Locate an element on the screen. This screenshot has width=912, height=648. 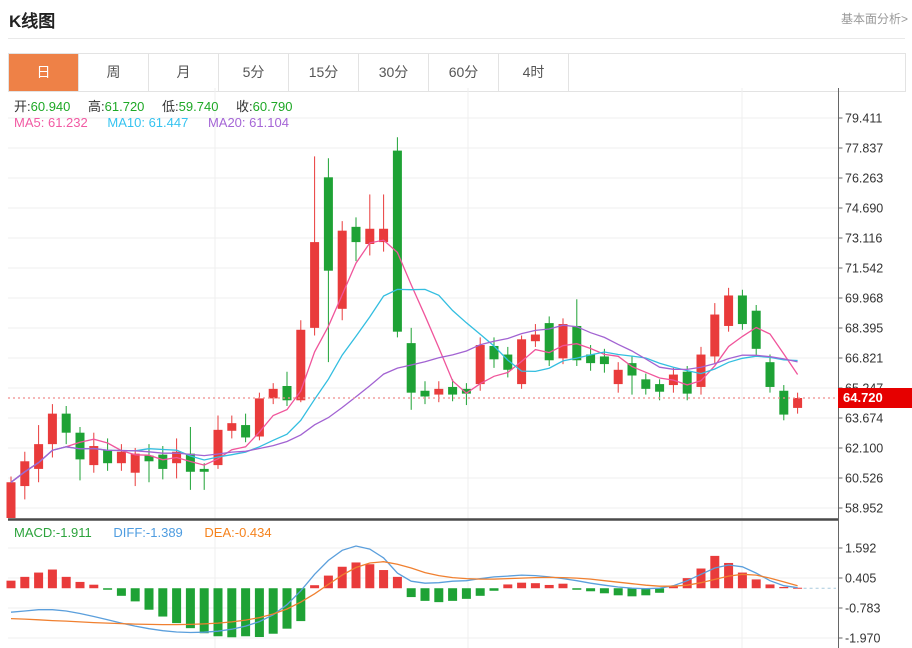
ohlc-legend: 开:60.940 高:61.720 低:59.740 收:60.790 is located at coordinates (160, 105).